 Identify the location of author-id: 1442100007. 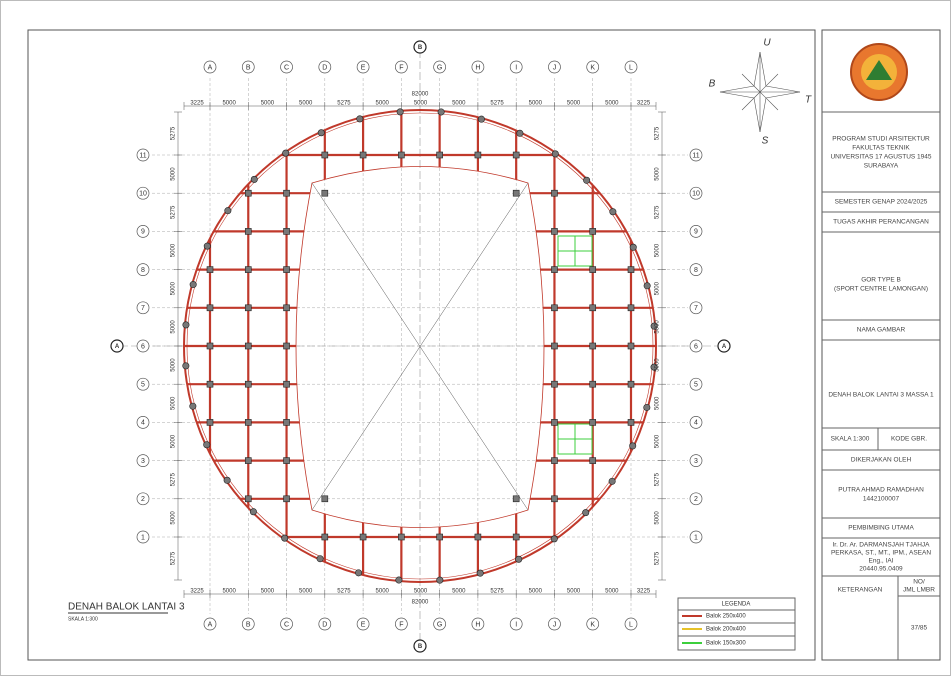
(881, 499).